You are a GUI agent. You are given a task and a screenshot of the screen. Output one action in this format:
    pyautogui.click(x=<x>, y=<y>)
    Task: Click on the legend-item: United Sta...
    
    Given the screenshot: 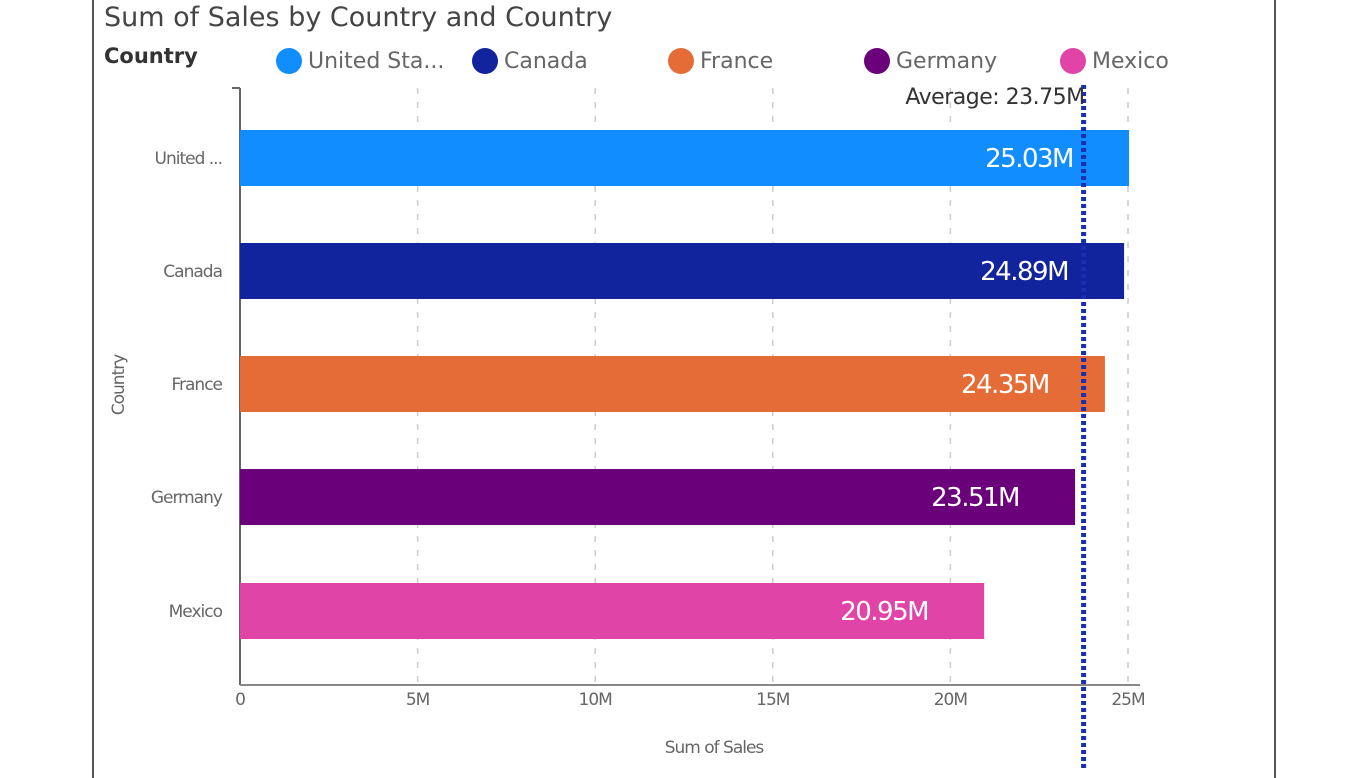 What is the action you would take?
    pyautogui.click(x=360, y=61)
    